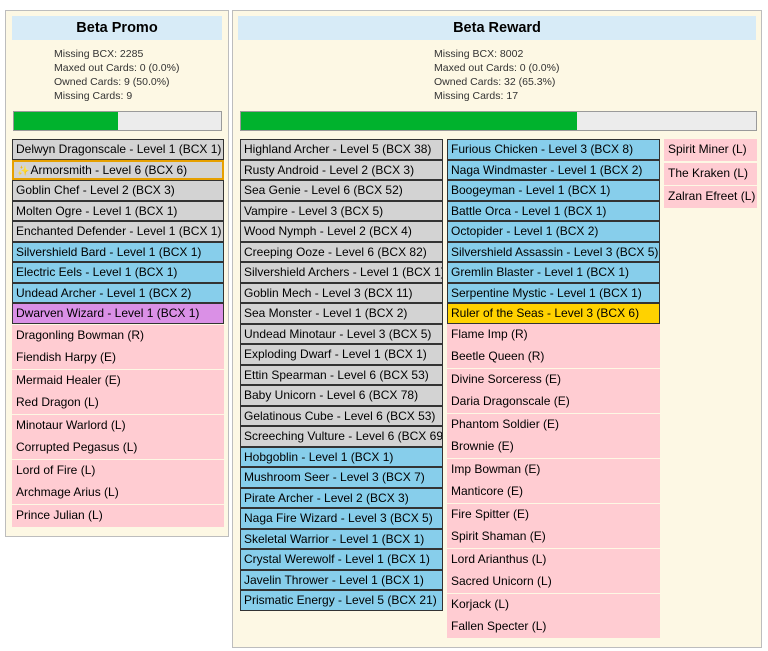 This screenshot has height=651, width=768. What do you see at coordinates (118, 335) in the screenshot?
I see `missing-card: Dragonling Bowman (R)` at bounding box center [118, 335].